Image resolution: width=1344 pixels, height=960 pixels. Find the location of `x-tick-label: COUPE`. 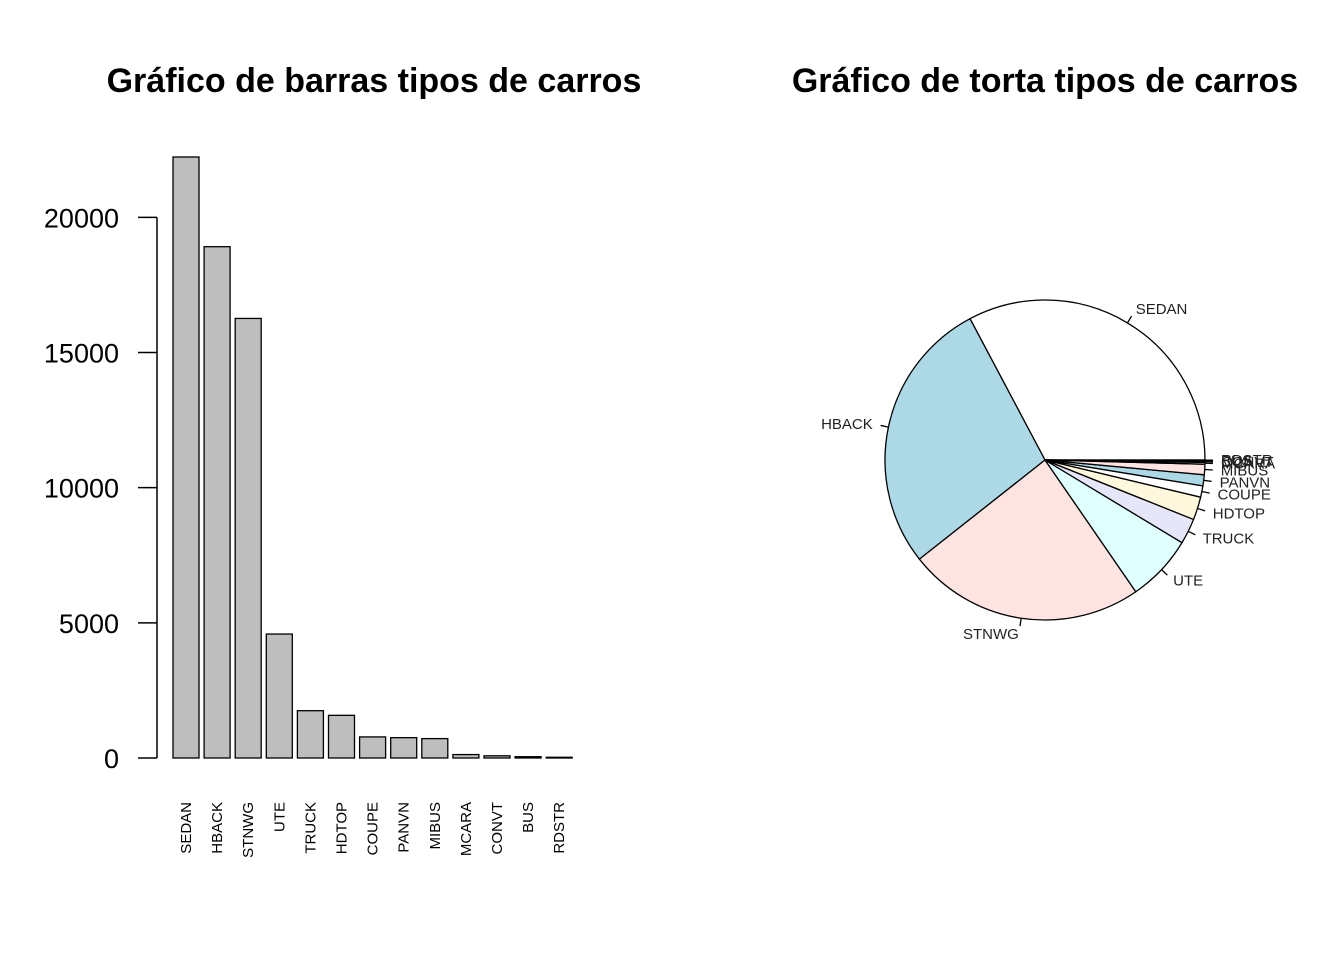

x-tick-label: COUPE is located at coordinates (373, 828).